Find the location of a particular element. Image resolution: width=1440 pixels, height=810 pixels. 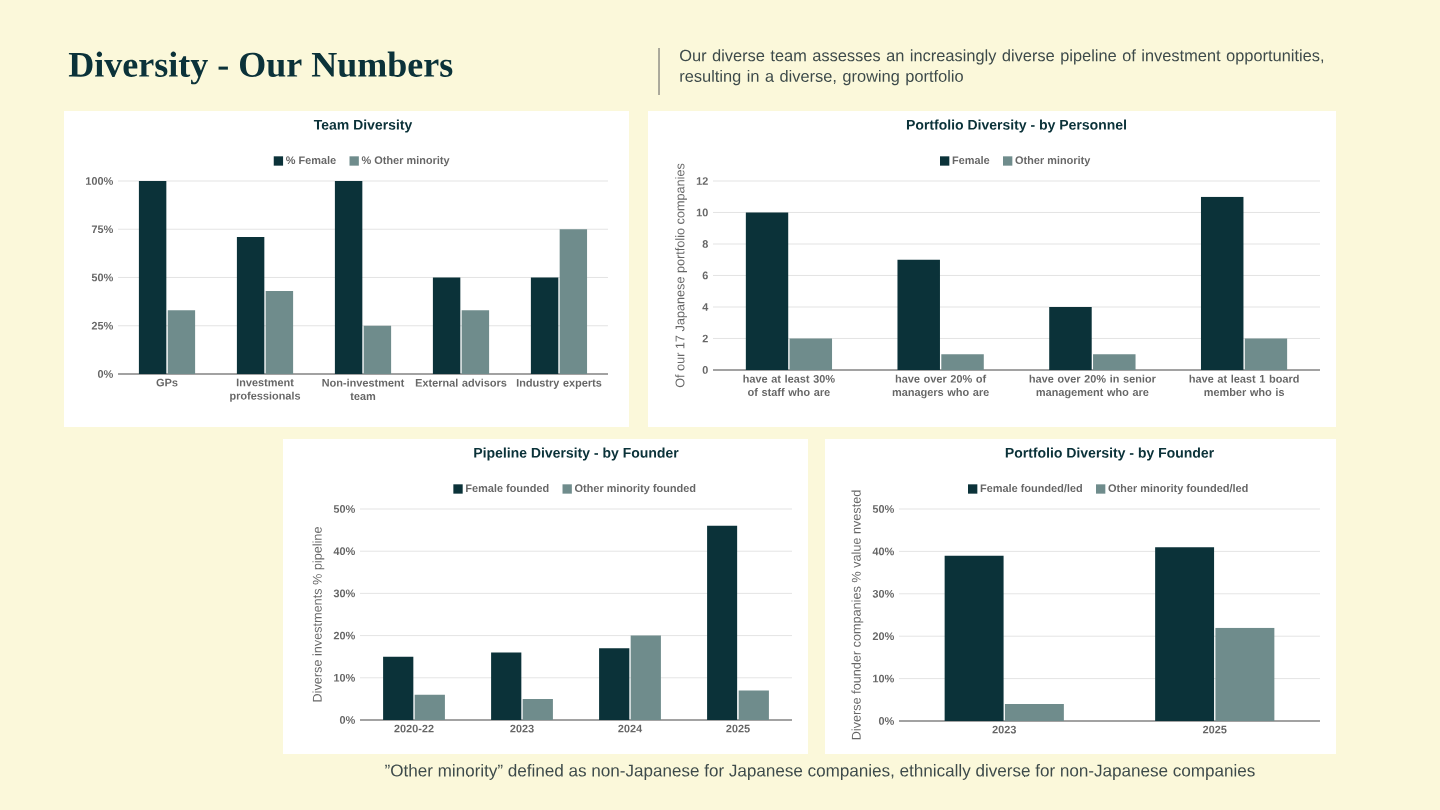

text: Our diverse team assesses an increasingly diverse pipeline of investment opportunities, resulting in a diverse, growing portfolio is located at coordinates (1002, 67).